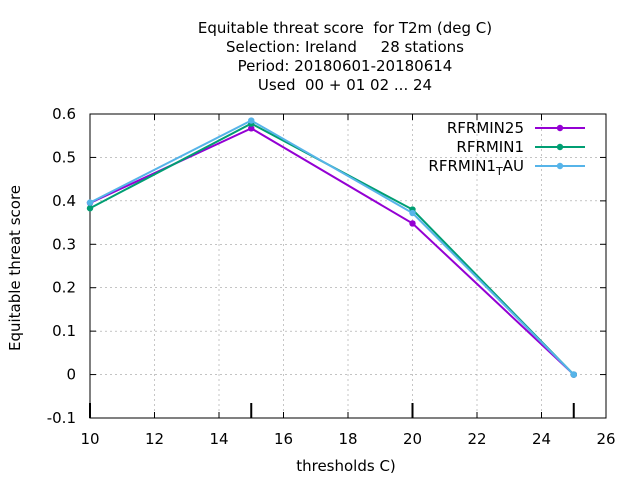 The image size is (640, 480). What do you see at coordinates (283, 439) in the screenshot?
I see `x-tick-label: 16` at bounding box center [283, 439].